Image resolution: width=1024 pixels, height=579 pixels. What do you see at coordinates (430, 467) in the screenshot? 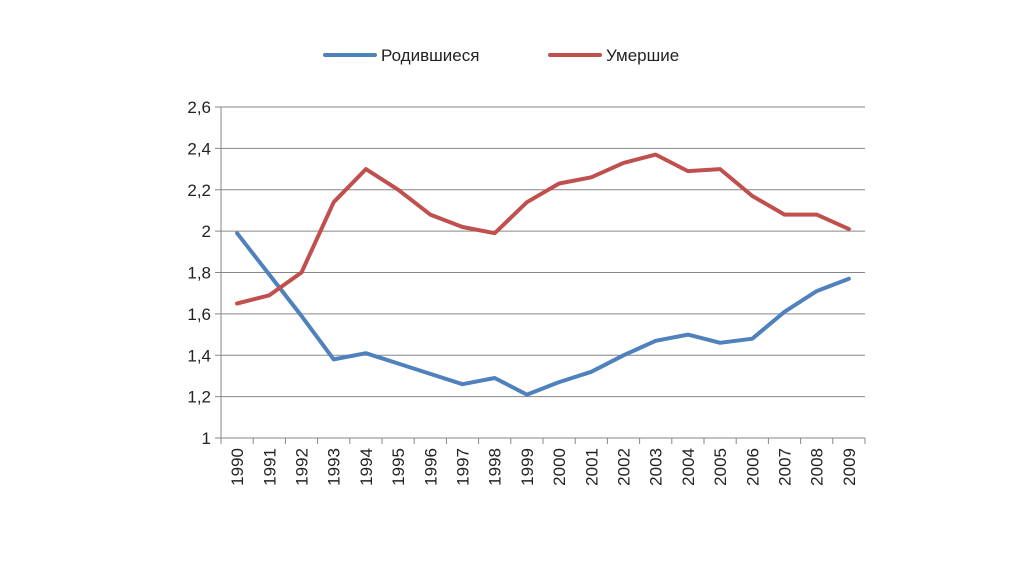
I see `x-tick-label: 1996` at bounding box center [430, 467].